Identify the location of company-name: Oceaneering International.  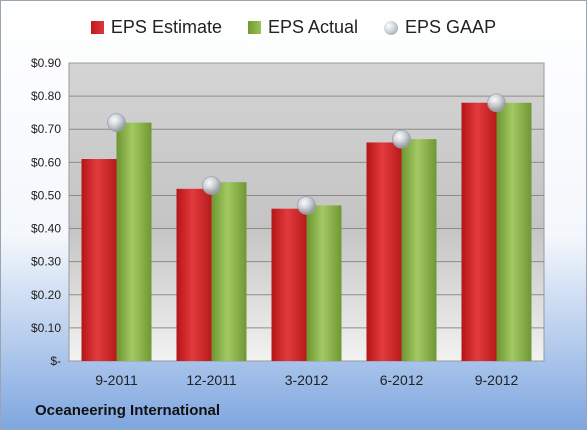
(128, 410).